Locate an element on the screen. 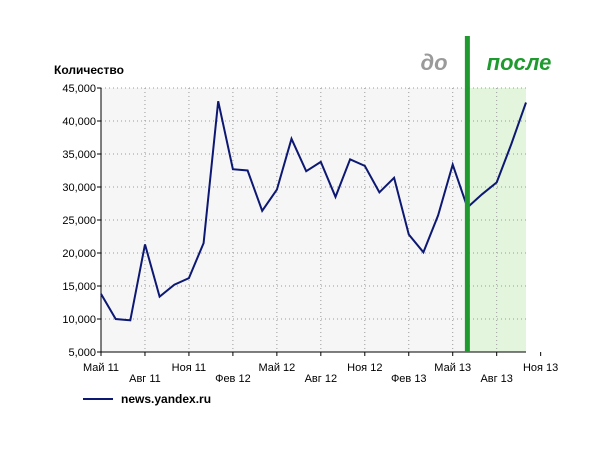 Image resolution: width=612 pixels, height=450 pixels. y-tick-label: 20,000 is located at coordinates (79, 254).